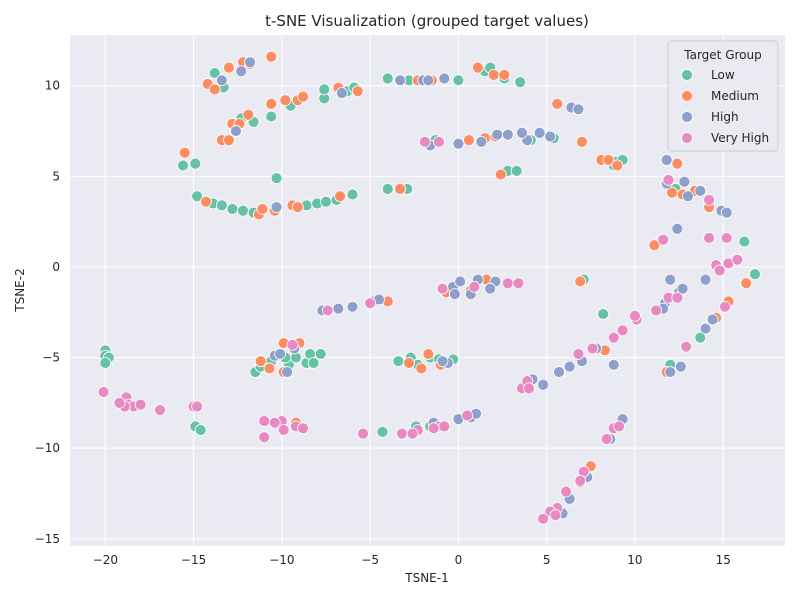 This screenshot has width=800, height=600. I want to click on y-axis-label: TSNE-2, so click(20, 290).